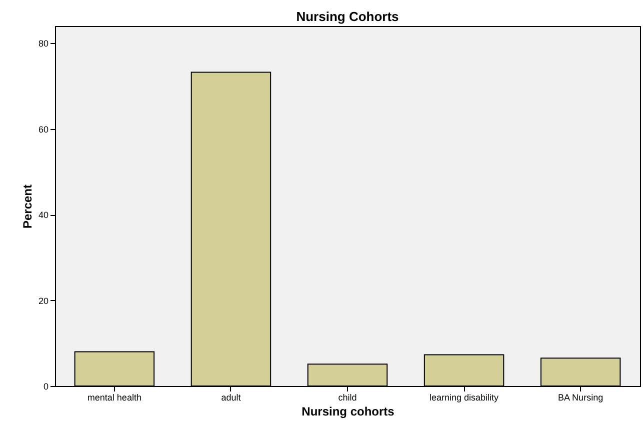 This screenshot has height=423, width=643. Describe the element at coordinates (114, 397) in the screenshot. I see `x-tick-label: mental health` at that location.